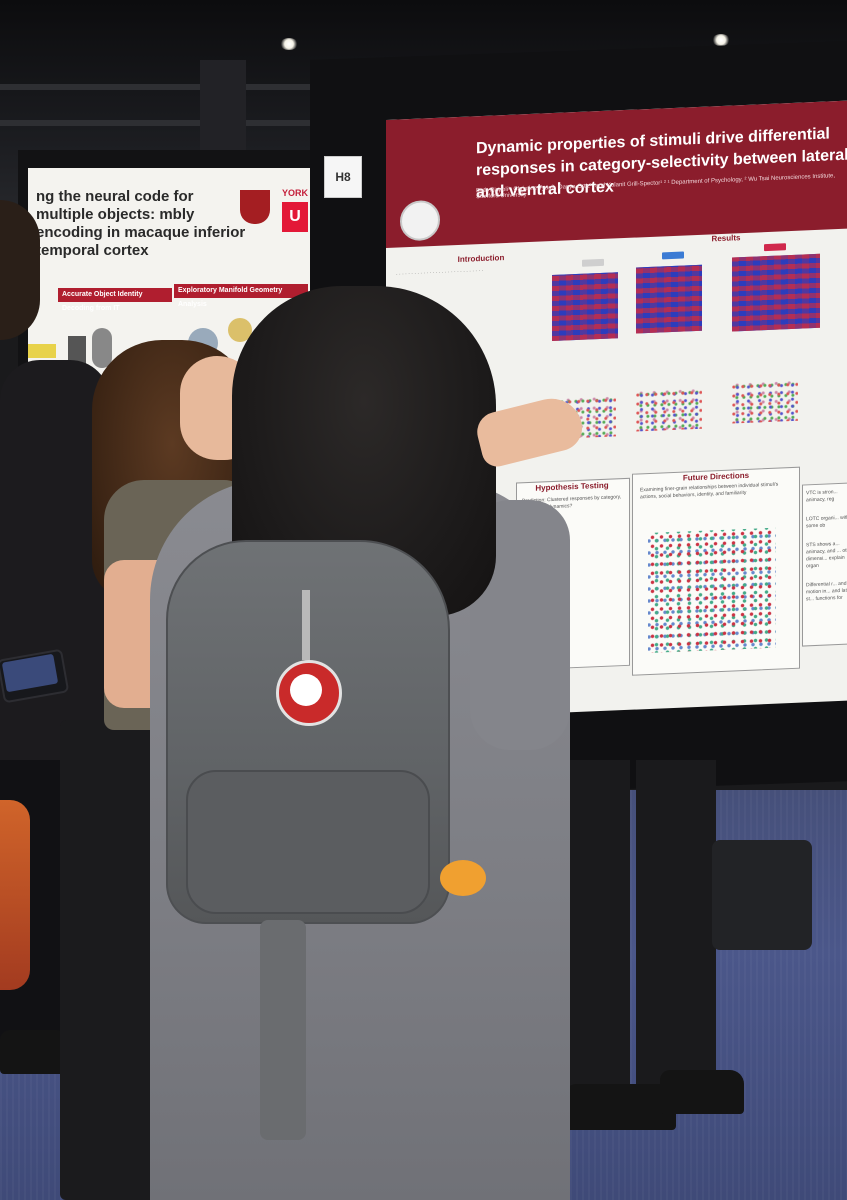 Image resolution: width=847 pixels, height=1200 pixels. I want to click on roi-tag, so click(593, 262).